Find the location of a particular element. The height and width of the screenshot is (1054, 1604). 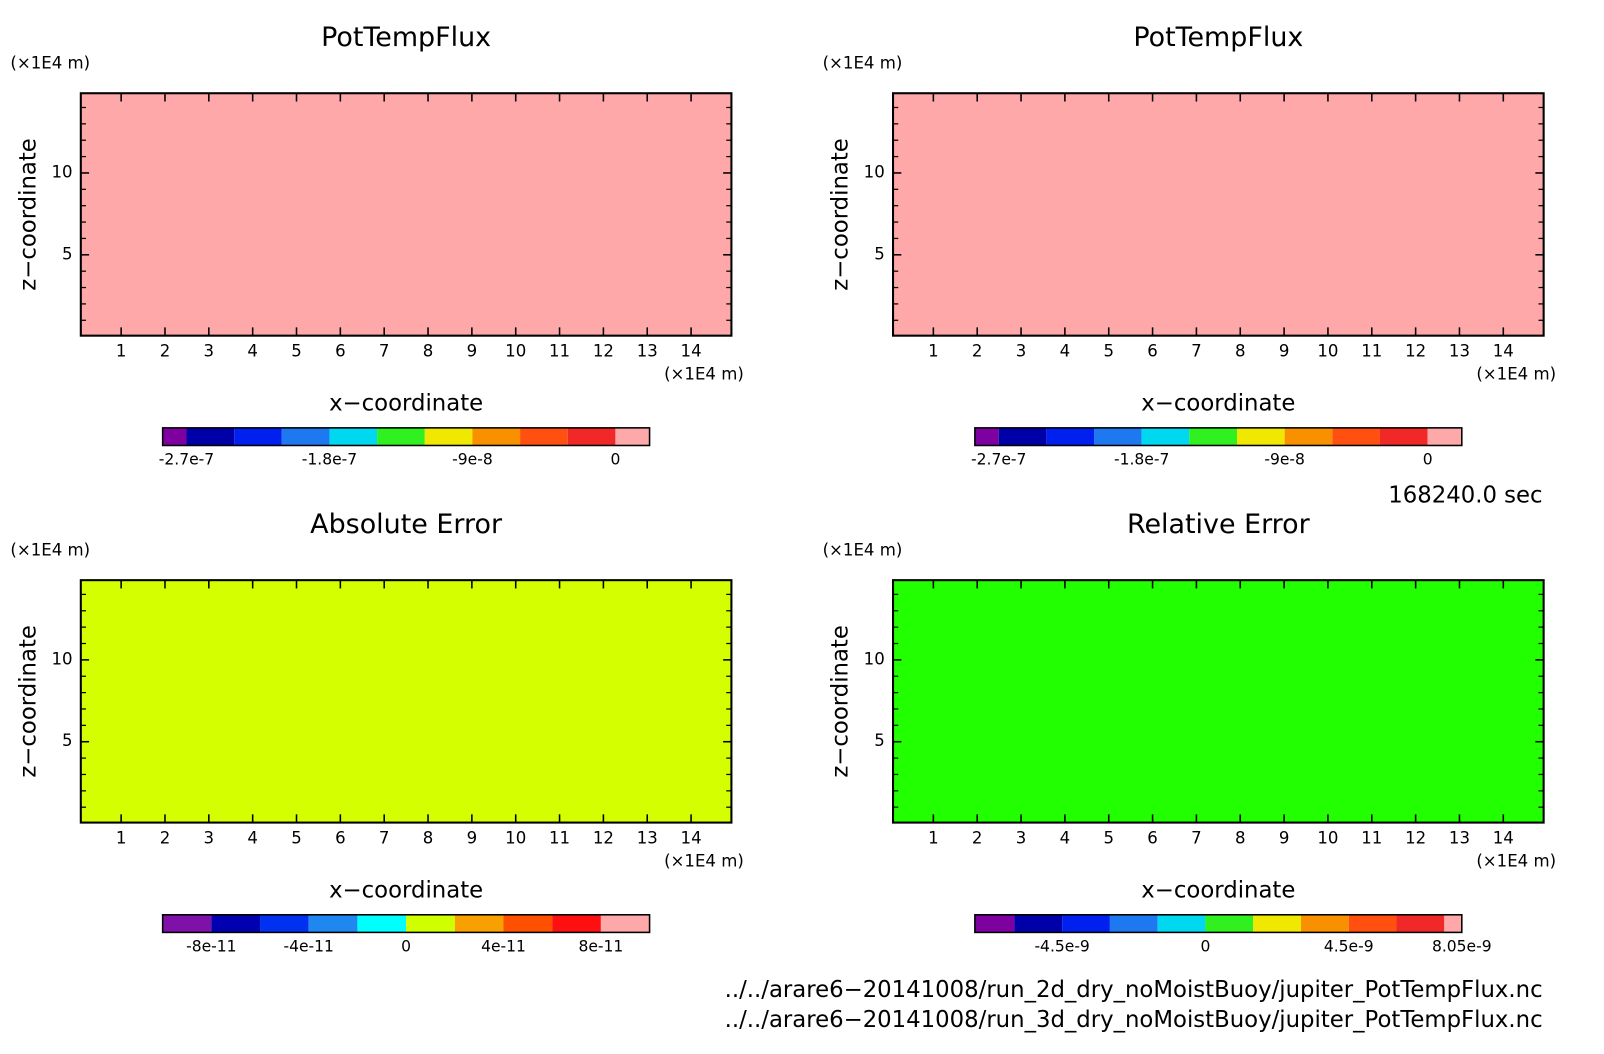

x-tick-label: 10 is located at coordinates (515, 838).